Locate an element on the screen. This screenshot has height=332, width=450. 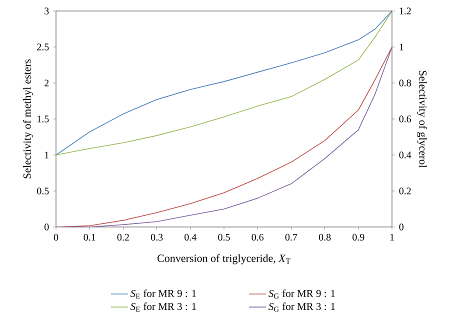
legend-label: S$_{G}$ for MR 3 : 1 is located at coordinates (301, 307).